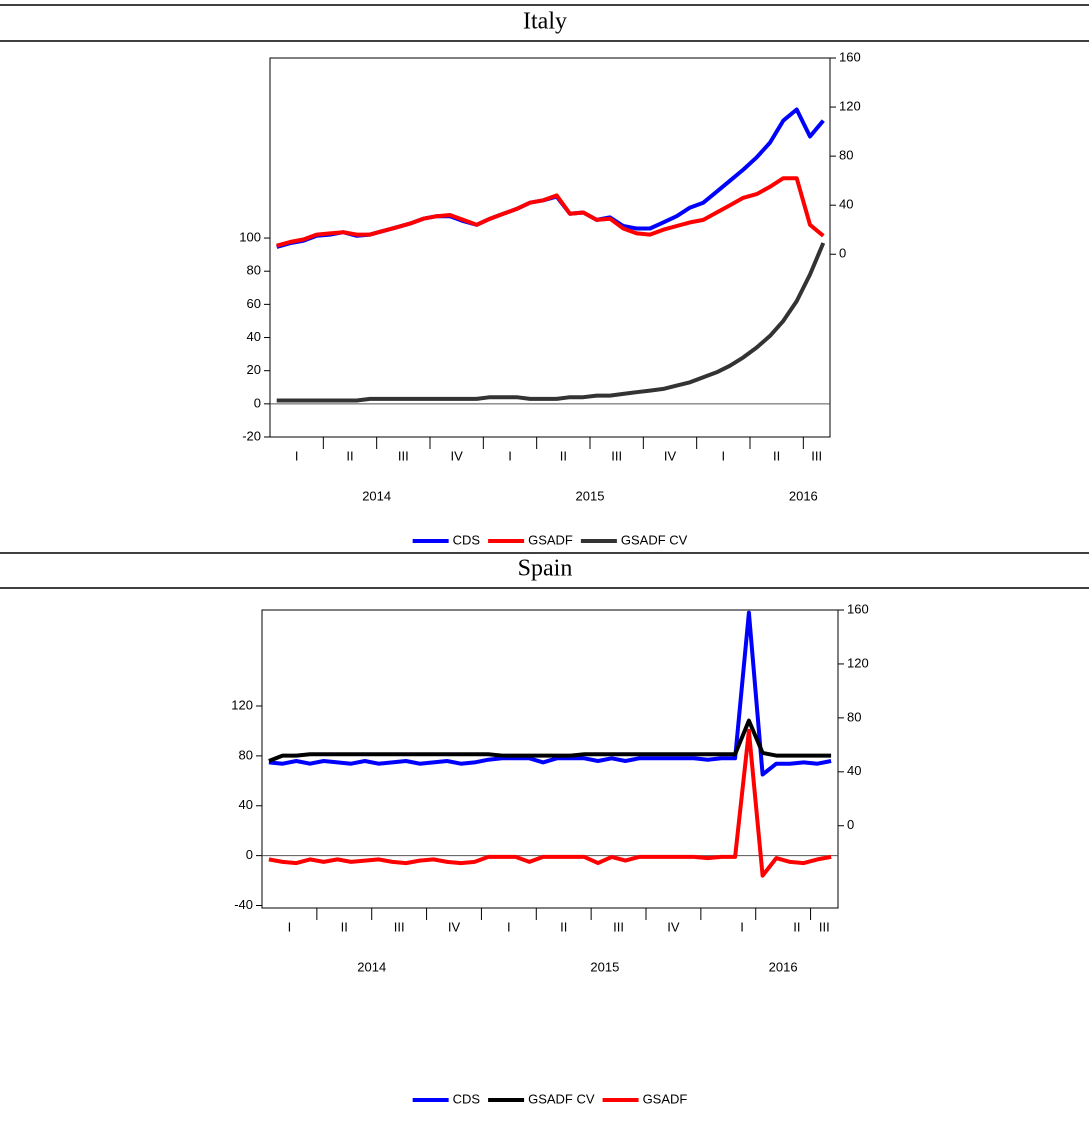 The width and height of the screenshot is (1089, 1124). What do you see at coordinates (251, 435) in the screenshot?
I see `y-tick-label: -20` at bounding box center [251, 435].